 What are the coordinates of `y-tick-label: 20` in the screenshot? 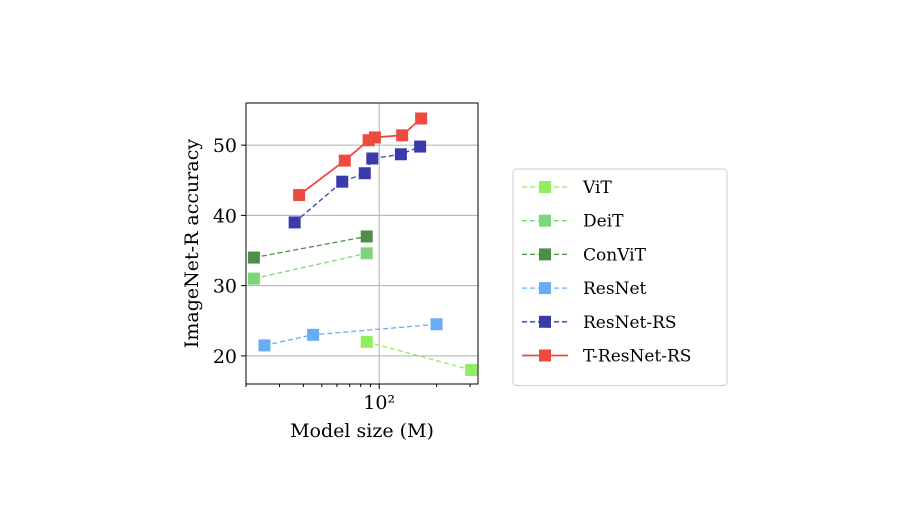 It's located at (225, 357).